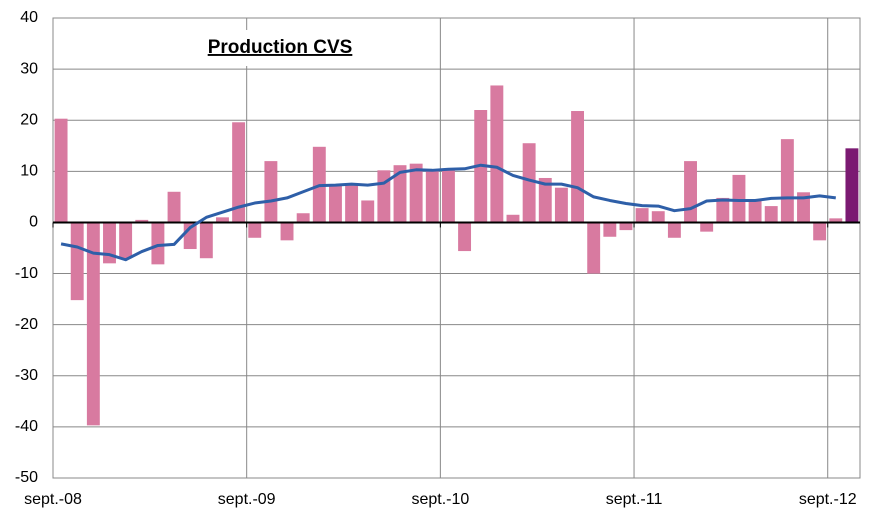 This screenshot has height=514, width=879. Describe the element at coordinates (440, 499) in the screenshot. I see `x-tick-label: sept.-10` at that location.